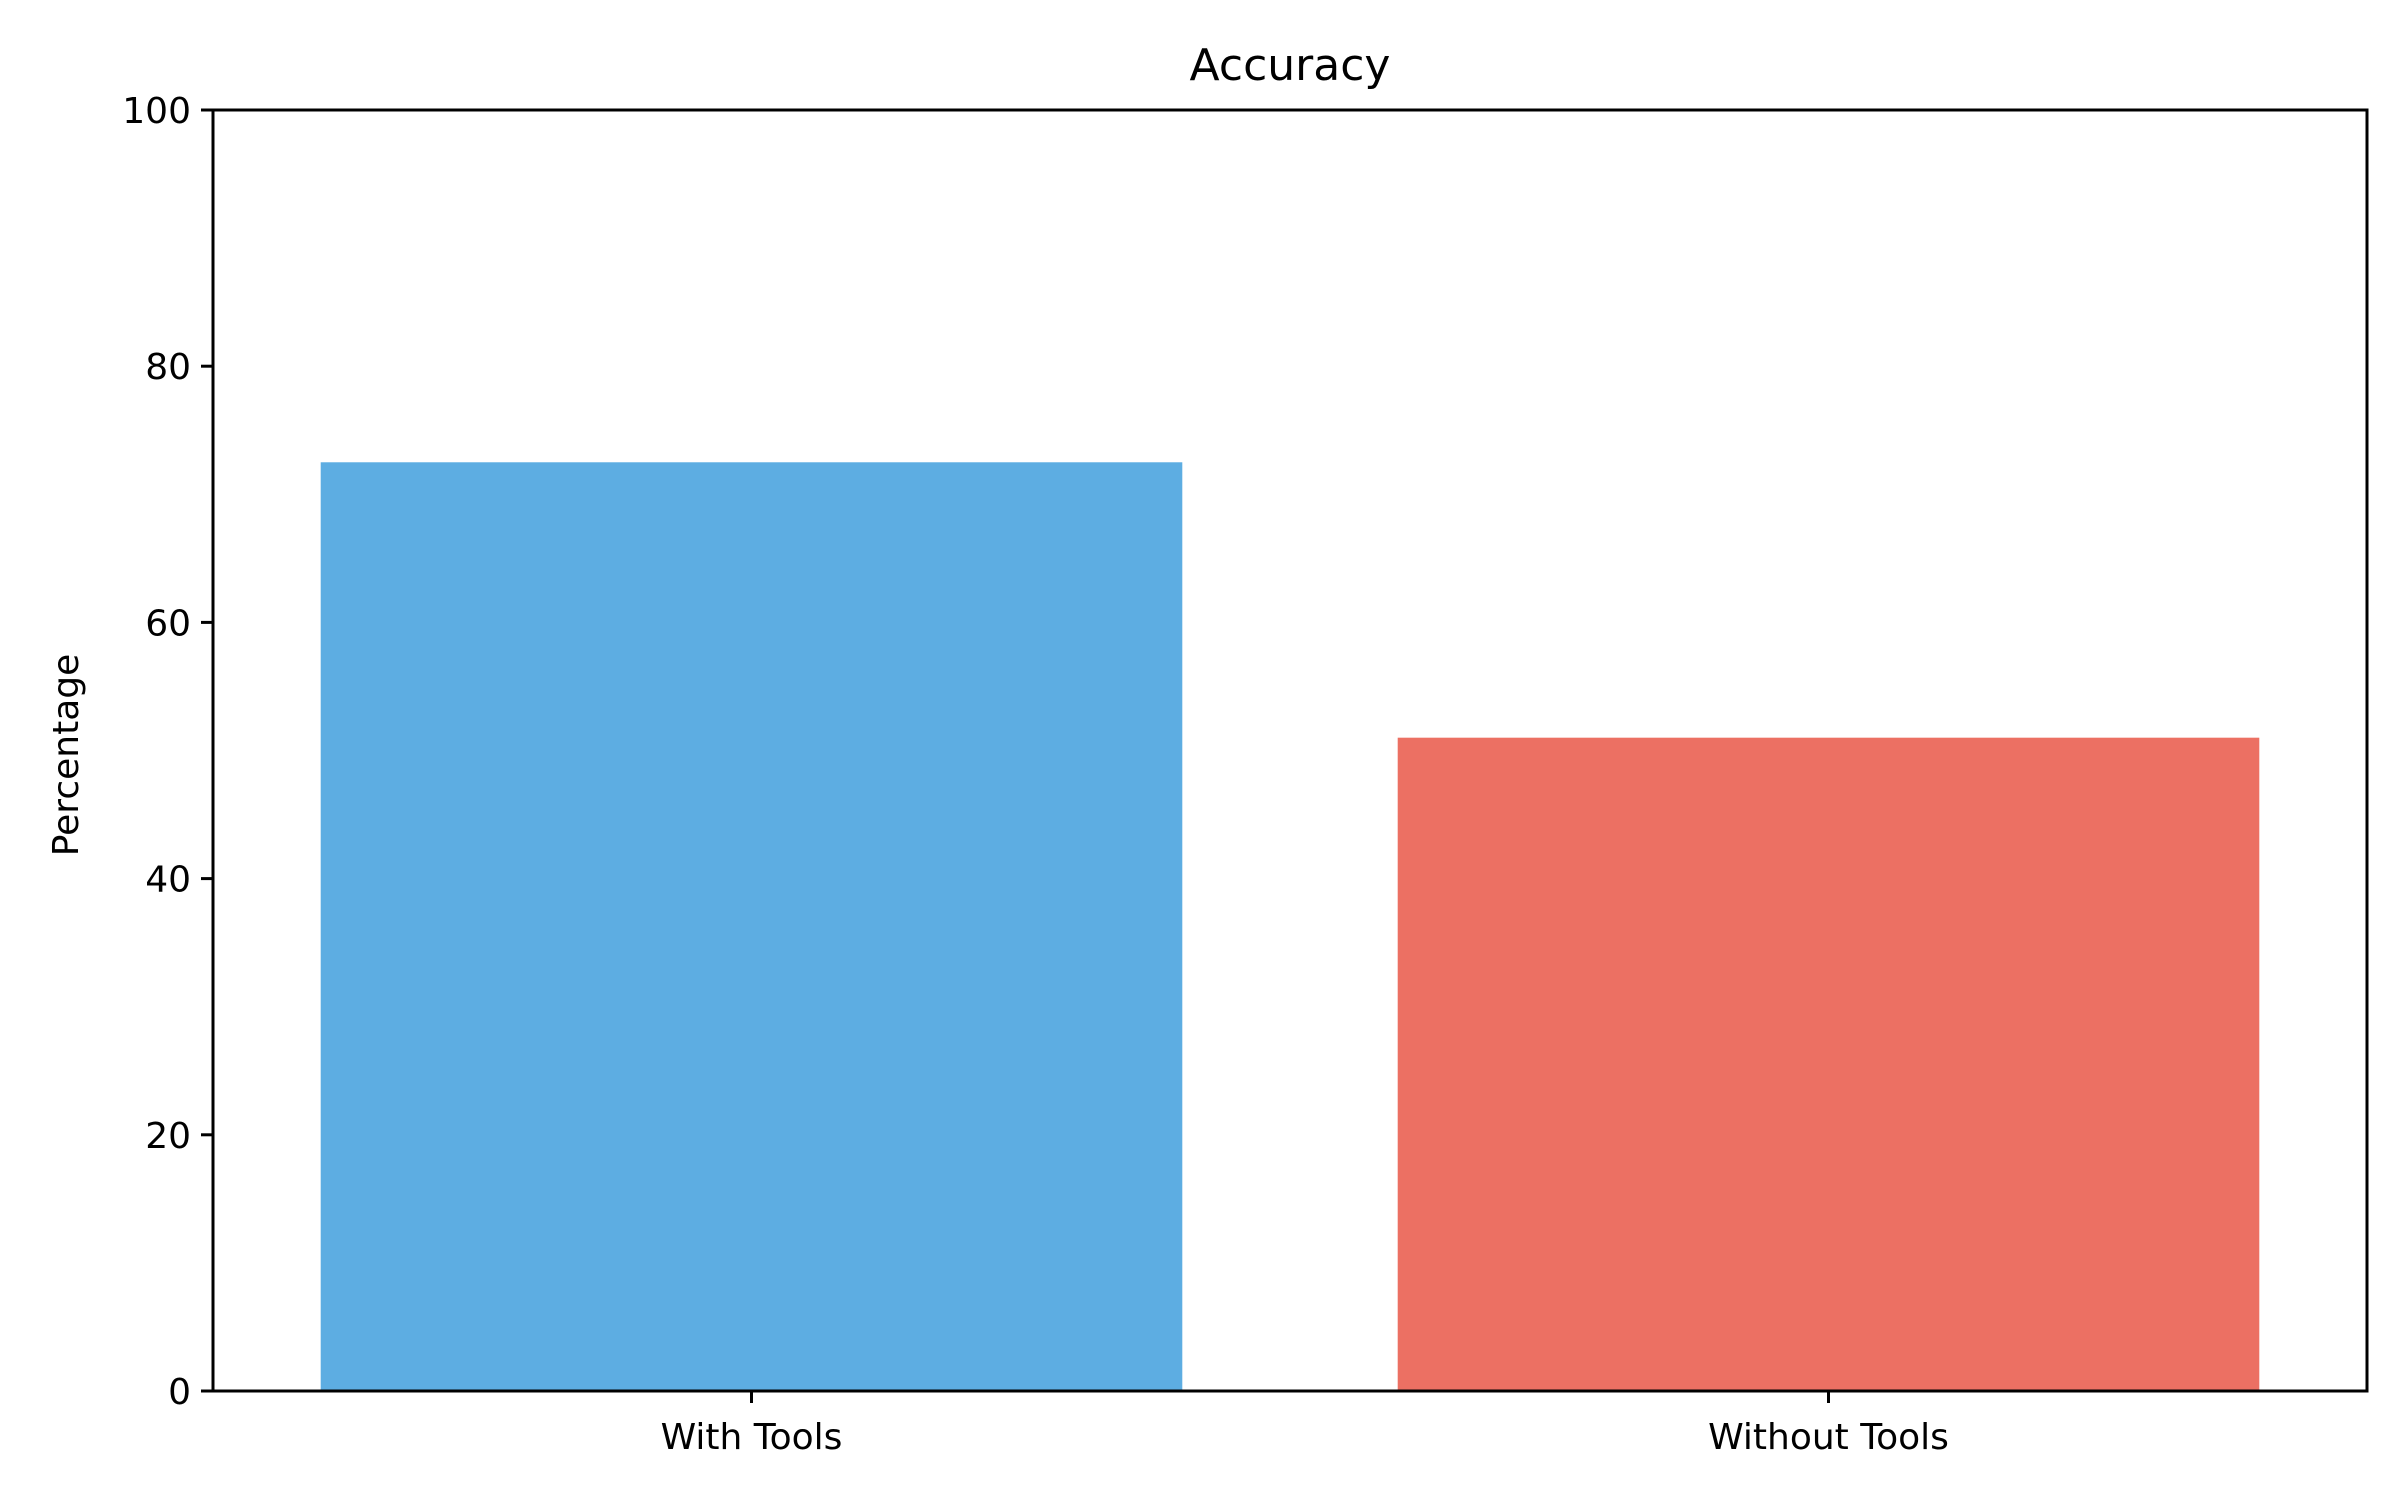 Image resolution: width=2400 pixels, height=1500 pixels. What do you see at coordinates (168, 1136) in the screenshot?
I see `y-tick-label: 20` at bounding box center [168, 1136].